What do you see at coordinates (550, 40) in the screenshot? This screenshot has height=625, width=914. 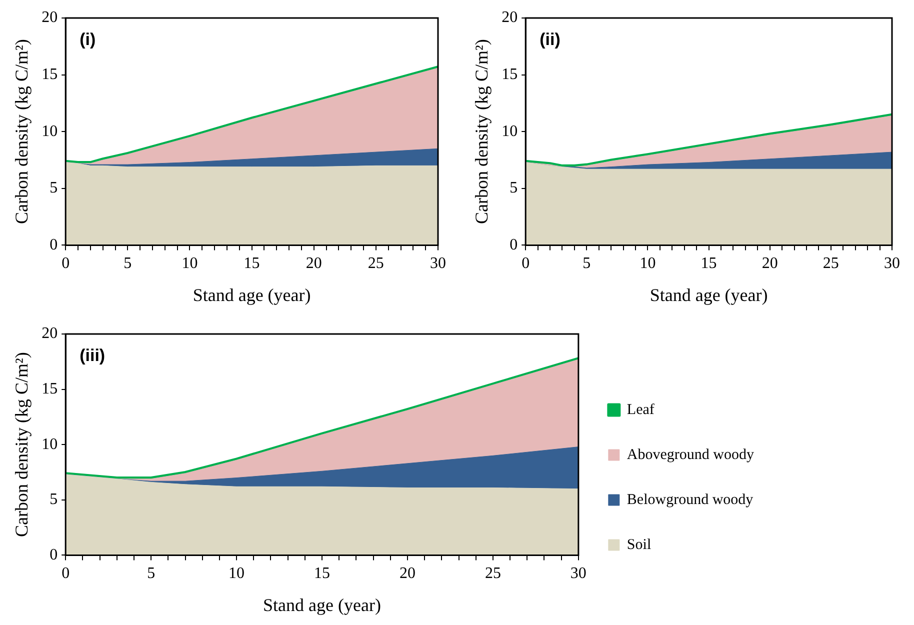 I see `text: (ii)` at bounding box center [550, 40].